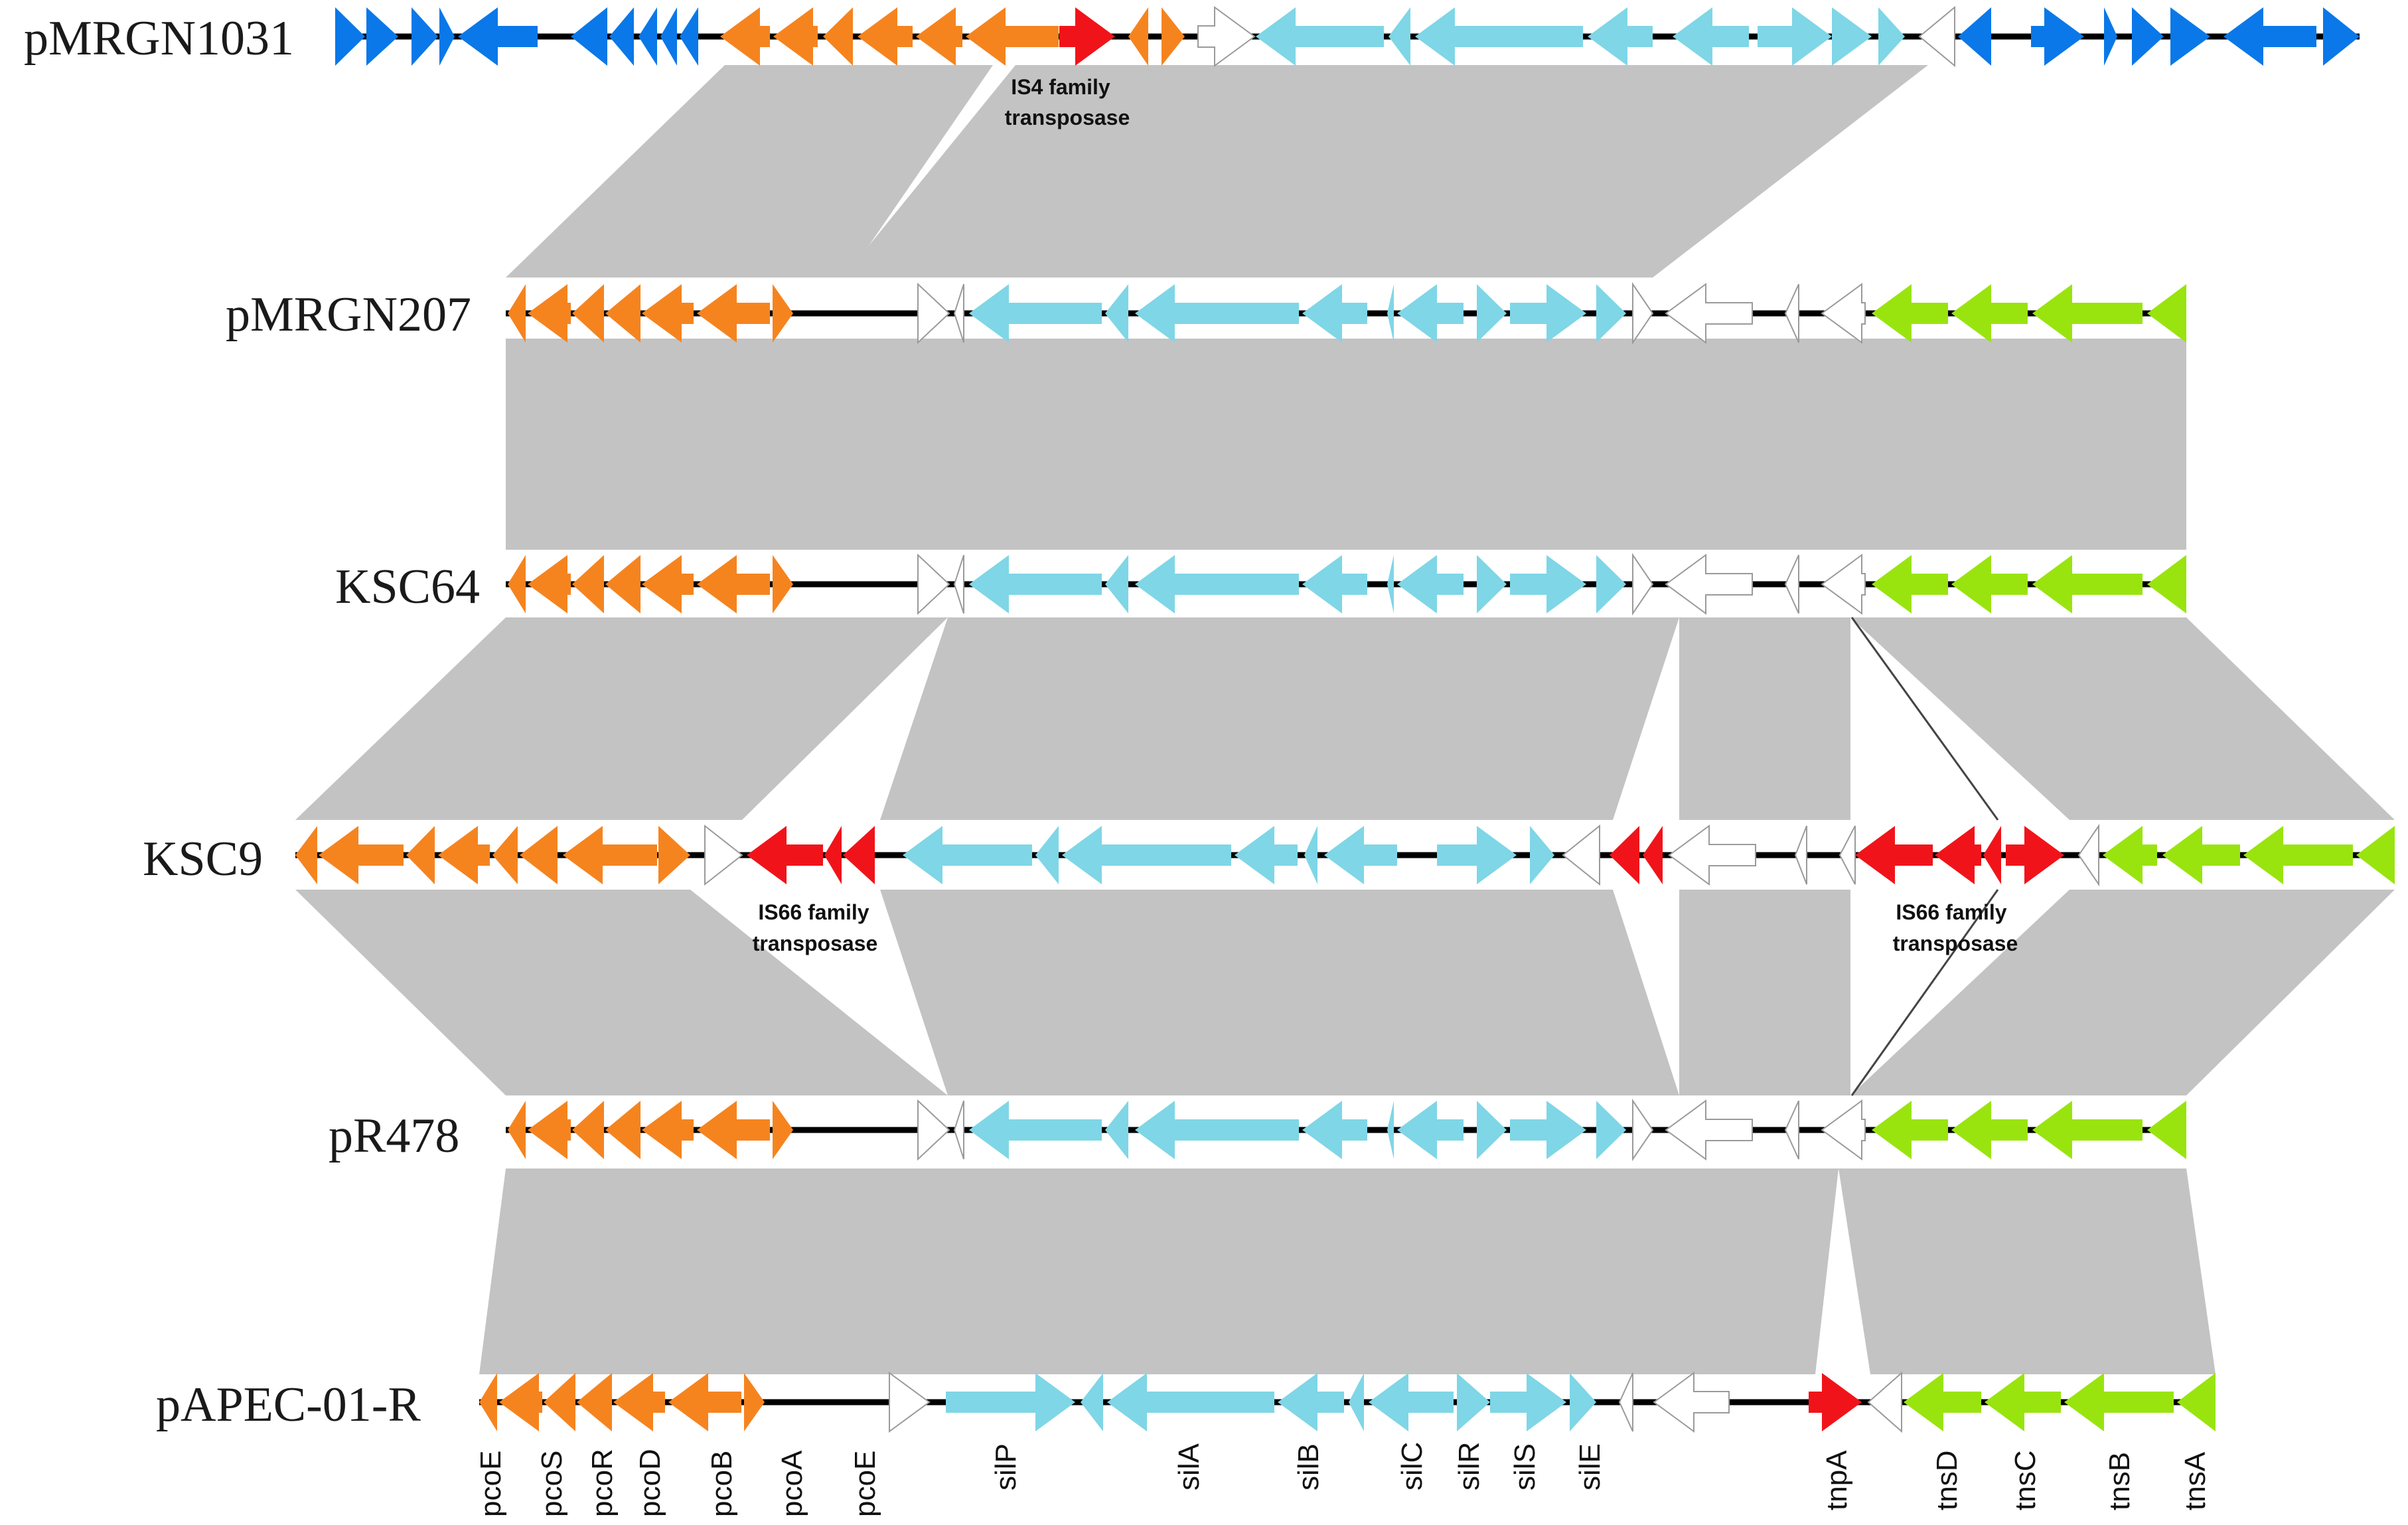 This screenshot has height=1525, width=2408. I want to click on is66-left-annotation-line1: IS66 family, so click(813, 912).